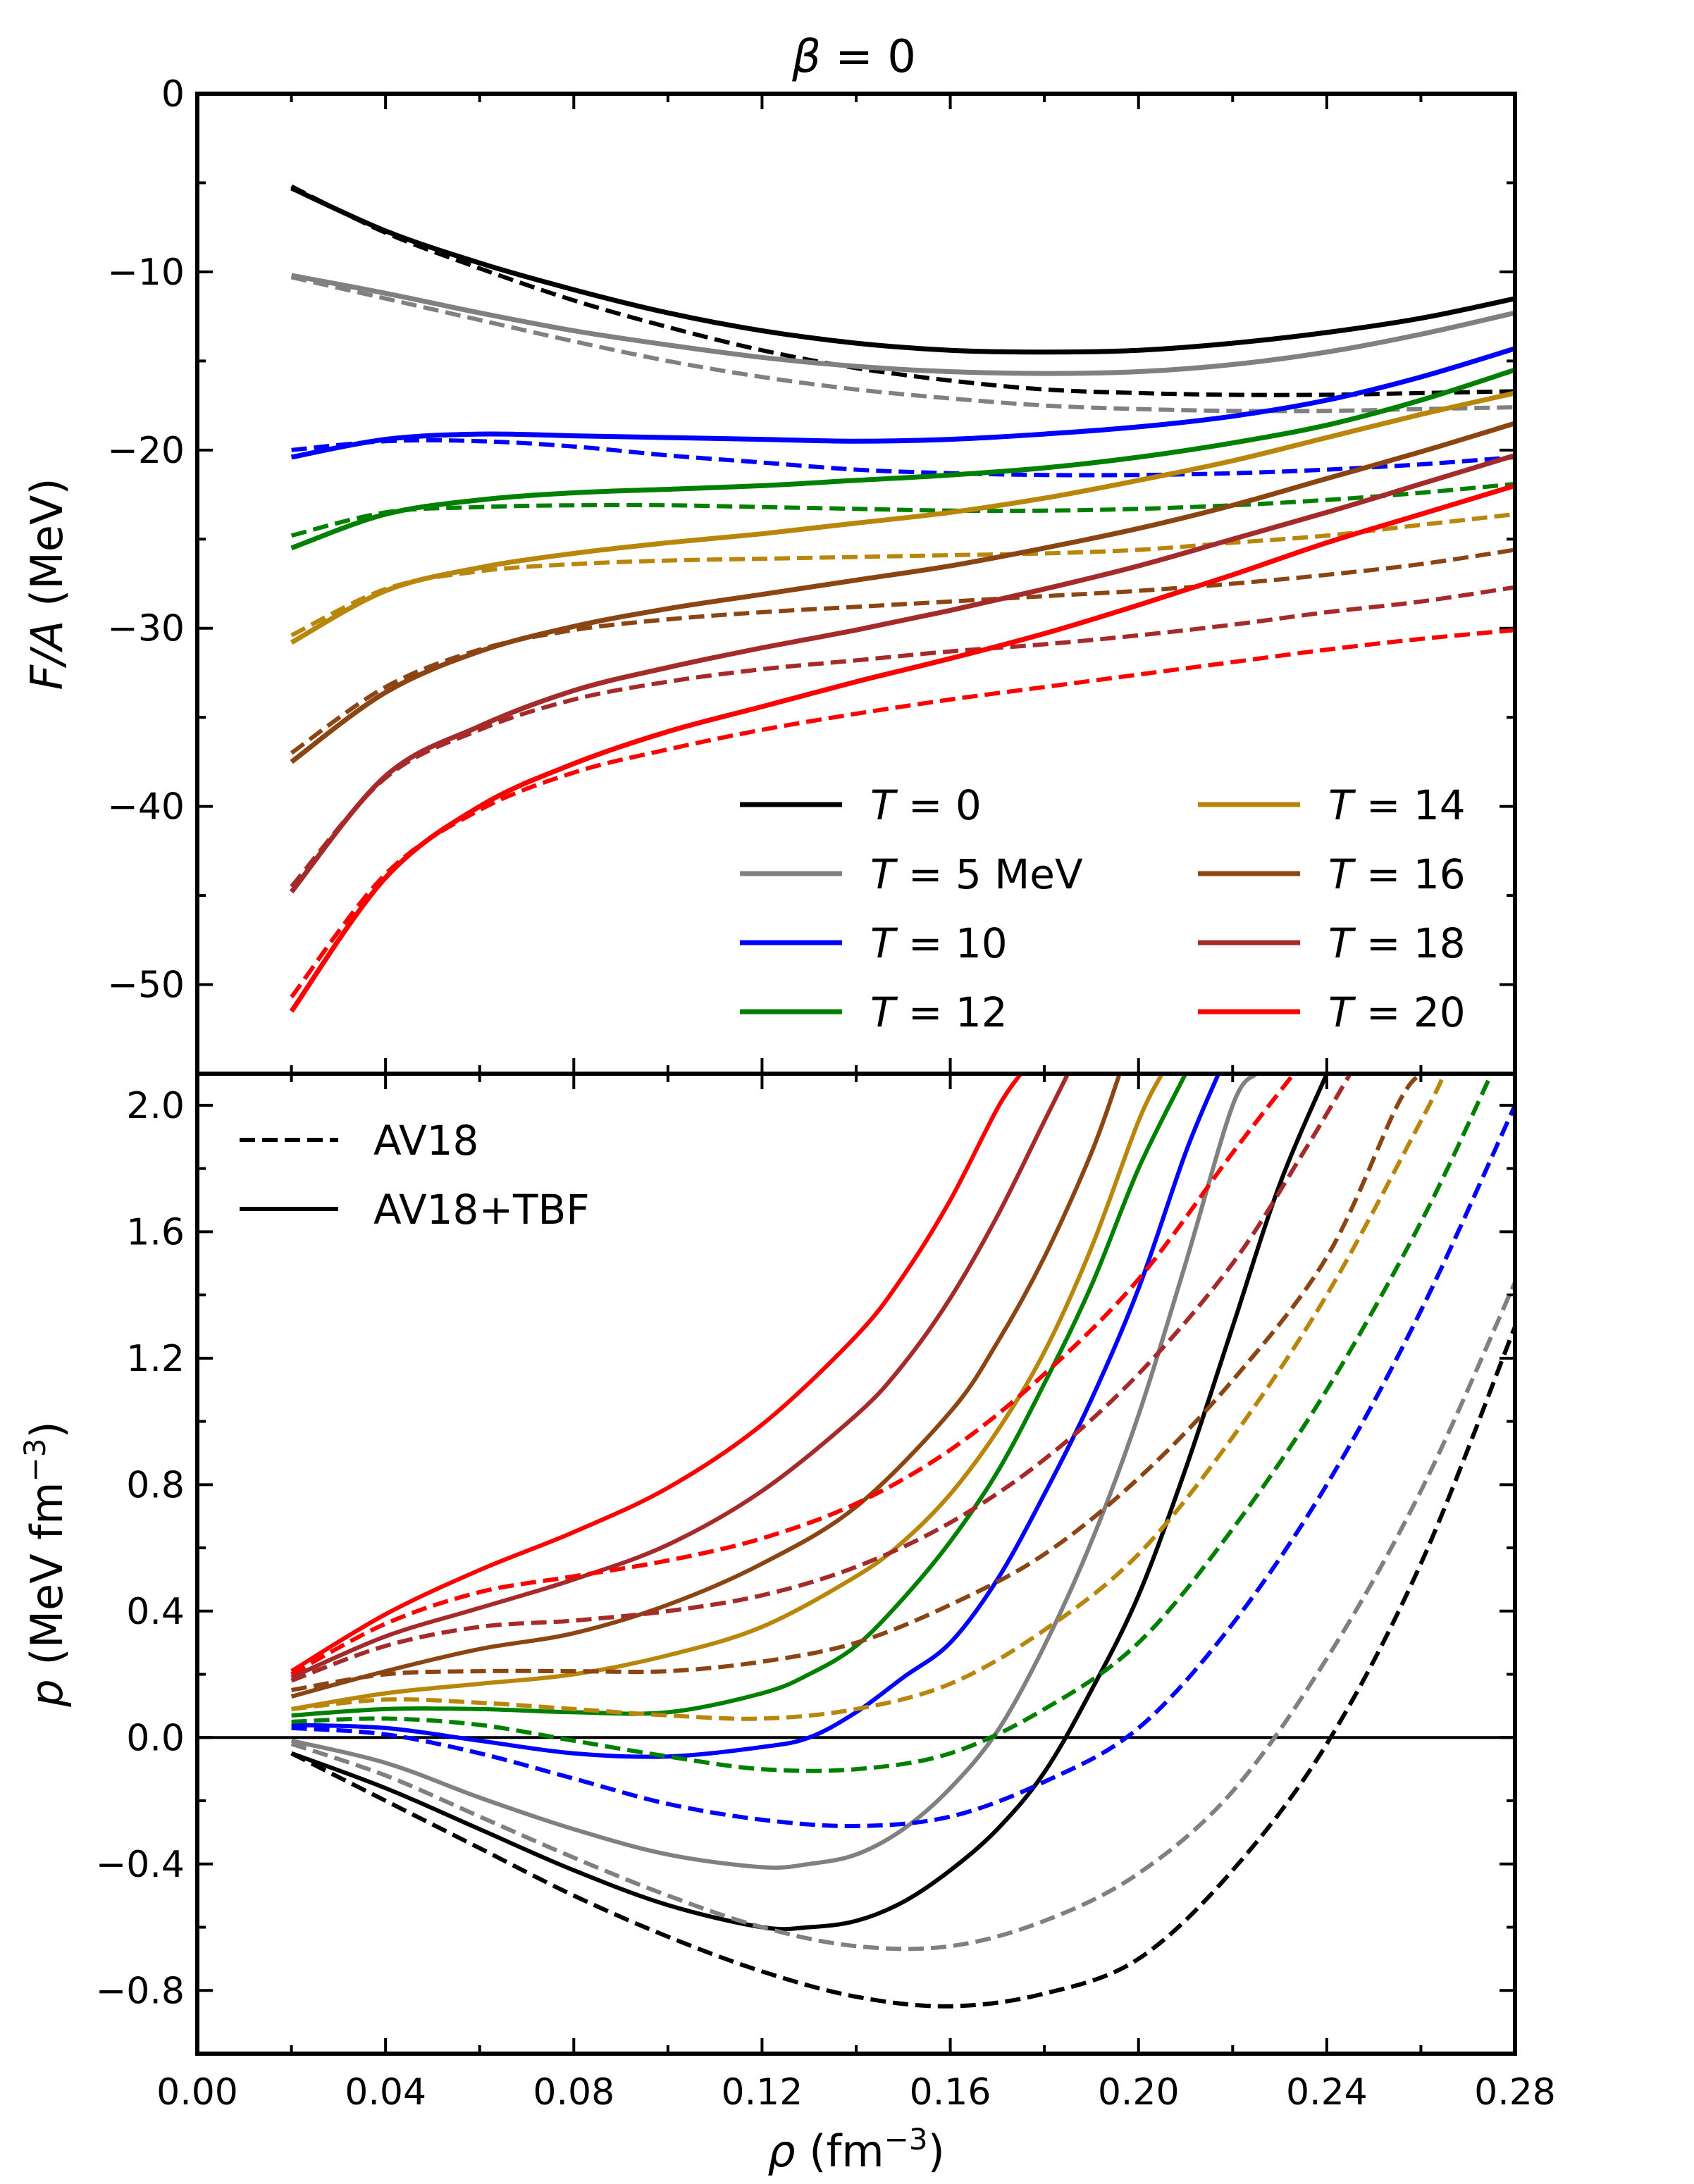  Describe the element at coordinates (146, 540) in the screenshot. I see `top-y-tick-labels: 0 −10 −20 −30 −40 −50` at that location.